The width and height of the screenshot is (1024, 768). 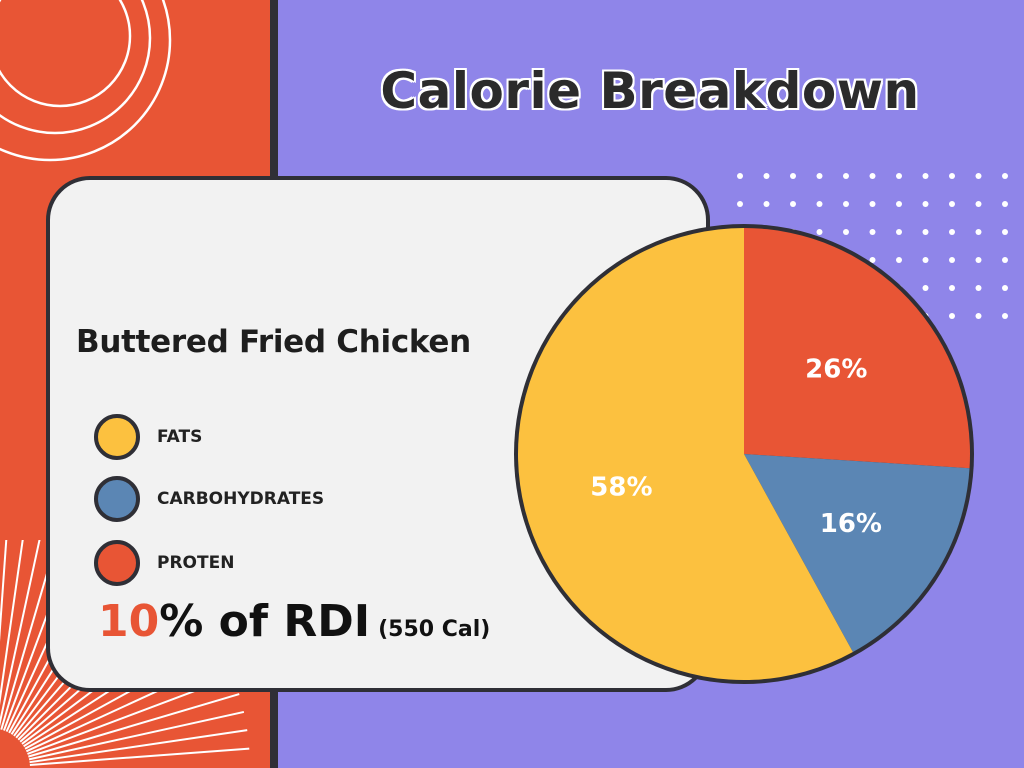 I want to click on concentric-circles-decoration, so click(x=86, y=81).